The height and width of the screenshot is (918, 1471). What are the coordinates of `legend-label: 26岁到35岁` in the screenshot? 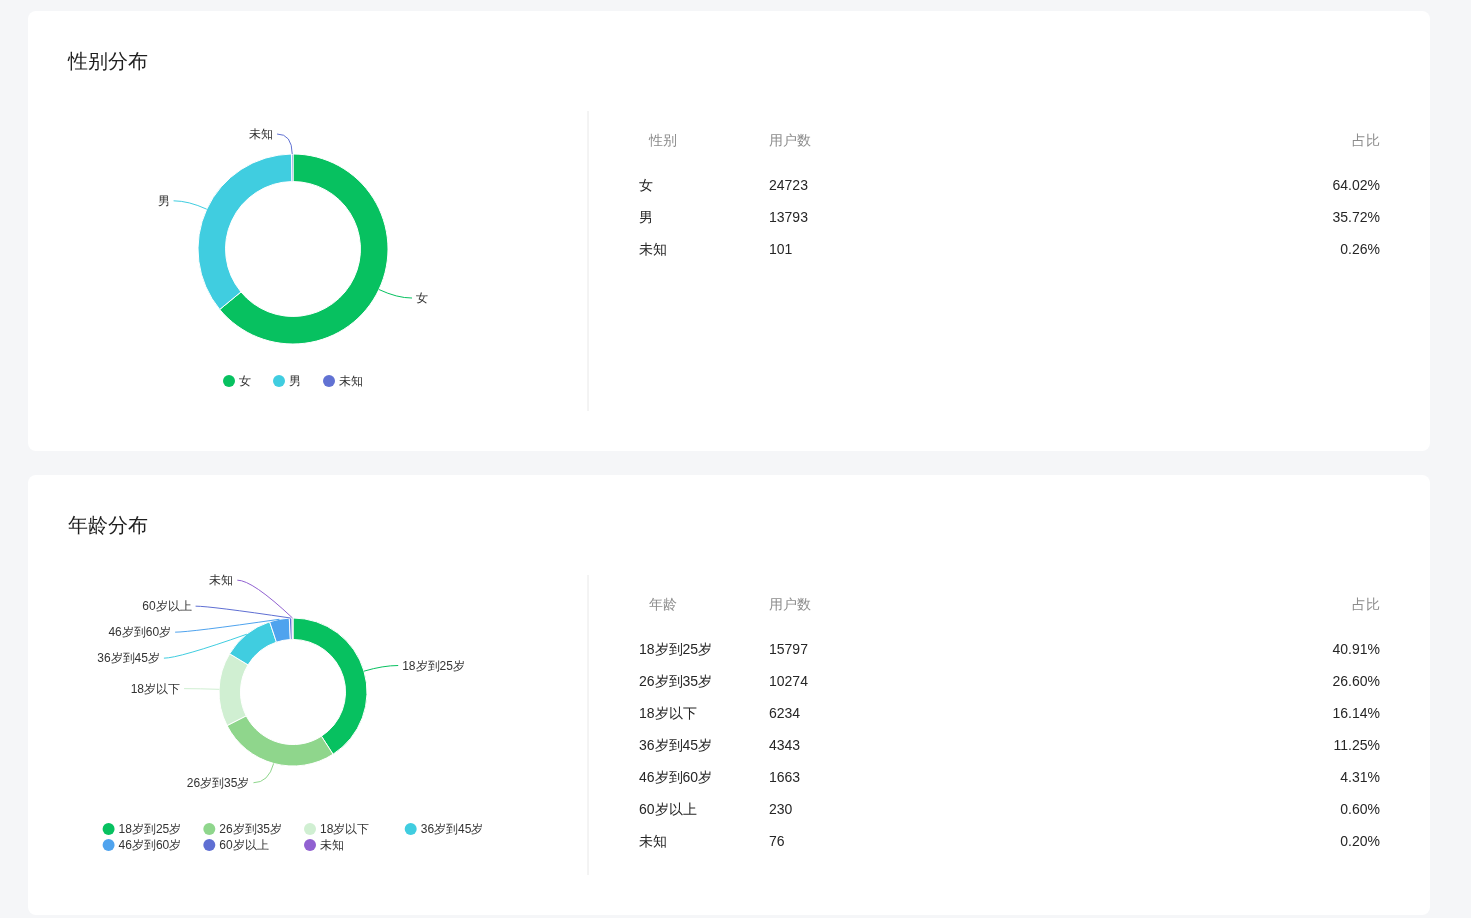 It's located at (250, 829).